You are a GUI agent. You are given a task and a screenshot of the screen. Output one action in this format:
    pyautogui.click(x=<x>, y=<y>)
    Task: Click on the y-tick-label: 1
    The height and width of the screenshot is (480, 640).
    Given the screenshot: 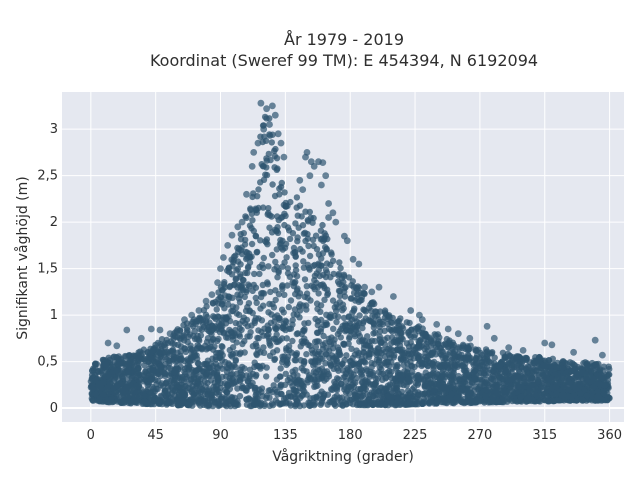 What is the action you would take?
    pyautogui.click(x=54, y=315)
    